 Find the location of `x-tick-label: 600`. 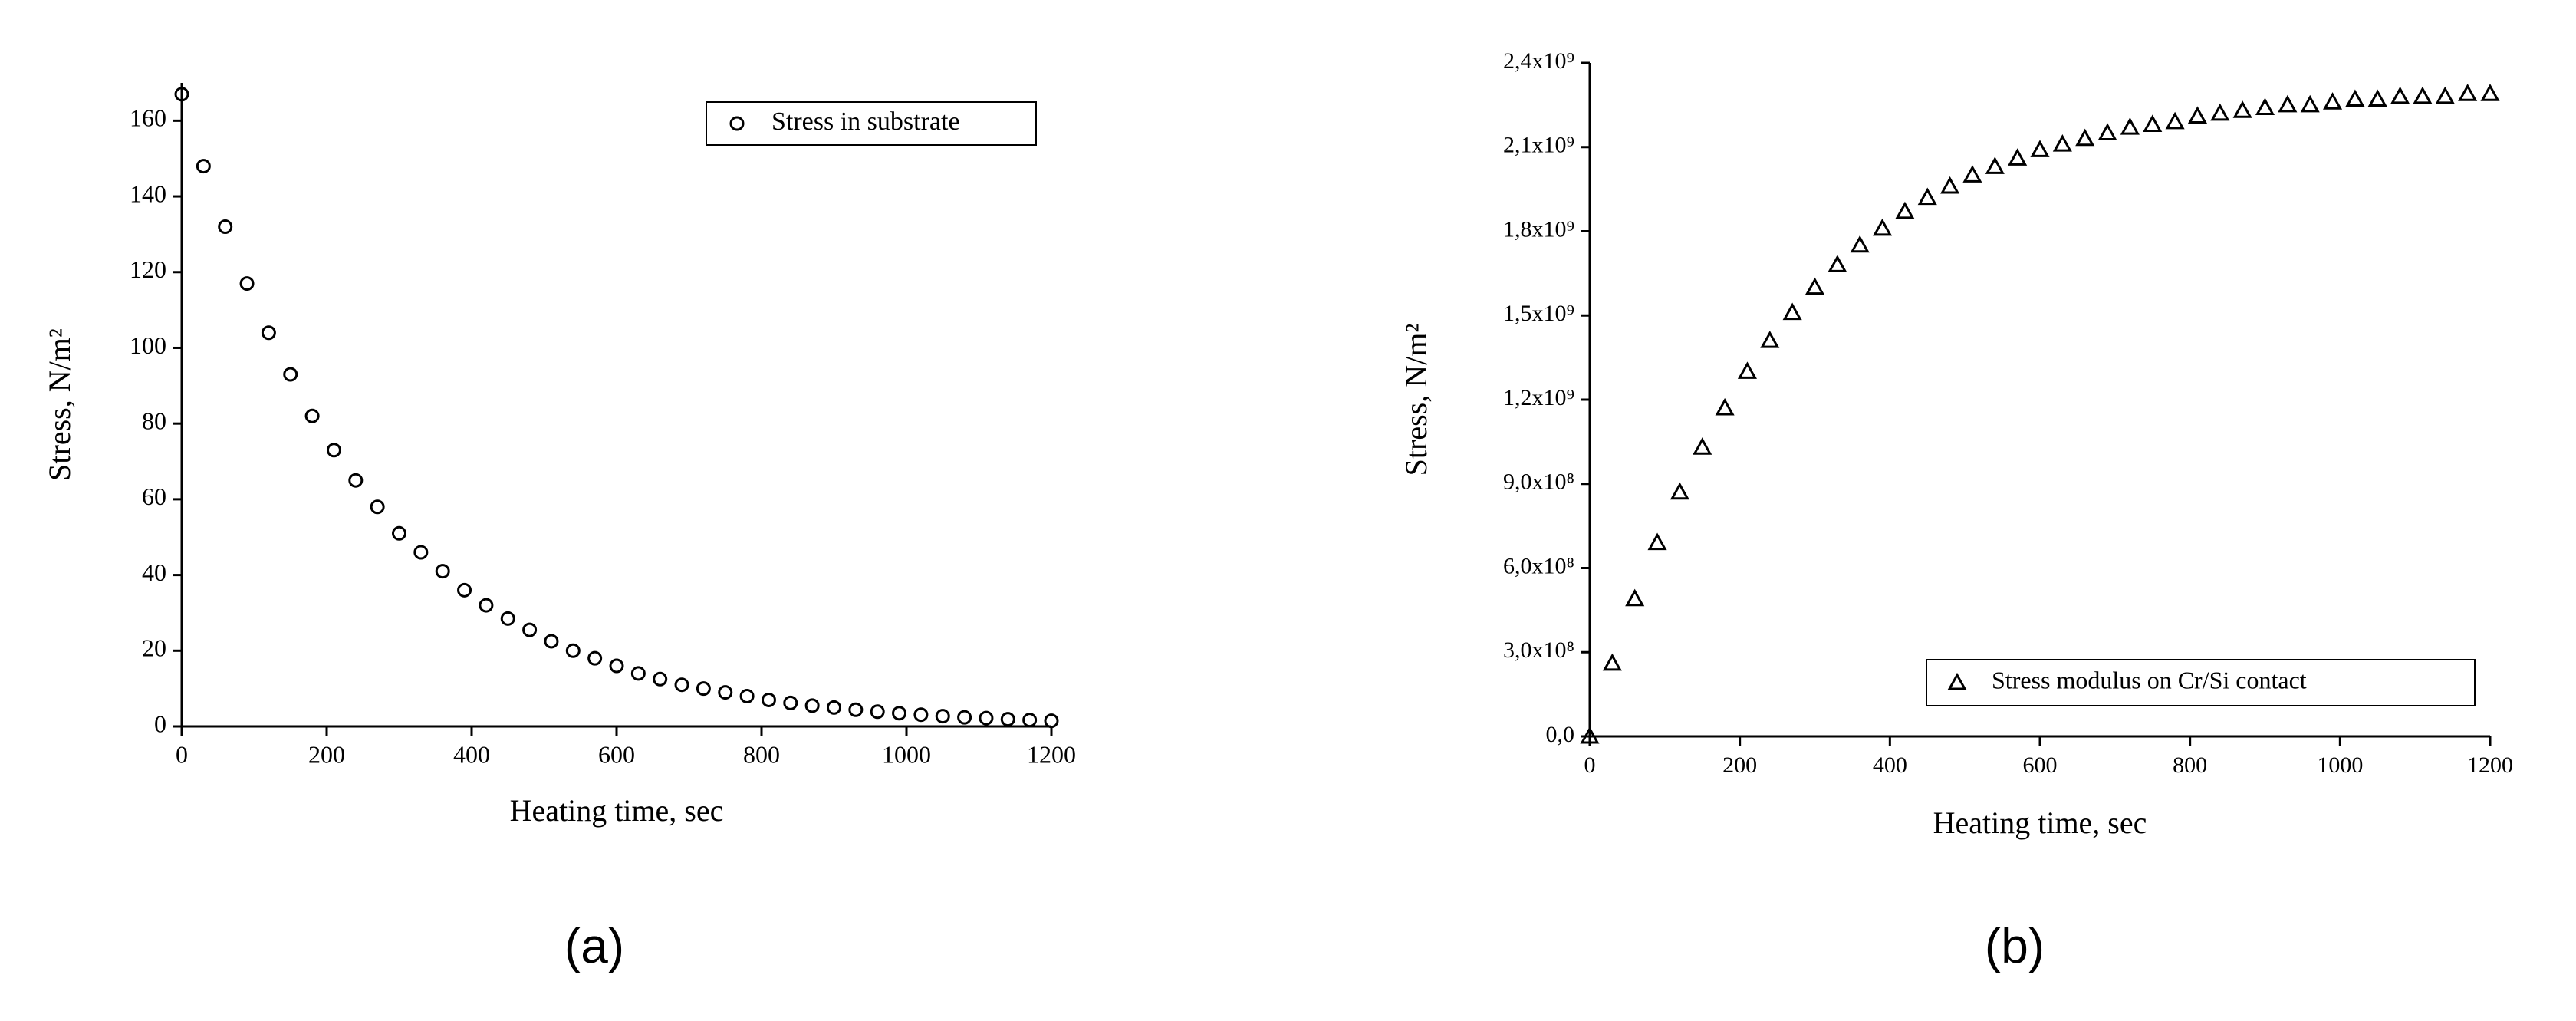

x-tick-label: 600 is located at coordinates (2040, 765).